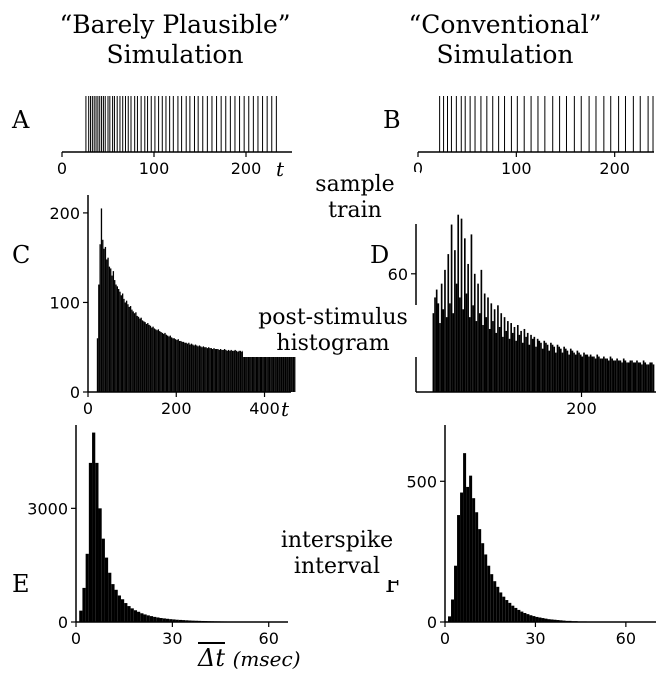 The image size is (659, 682). What do you see at coordinates (246, 168) in the screenshot?
I see `x-tick-label-a-200: 200` at bounding box center [246, 168].